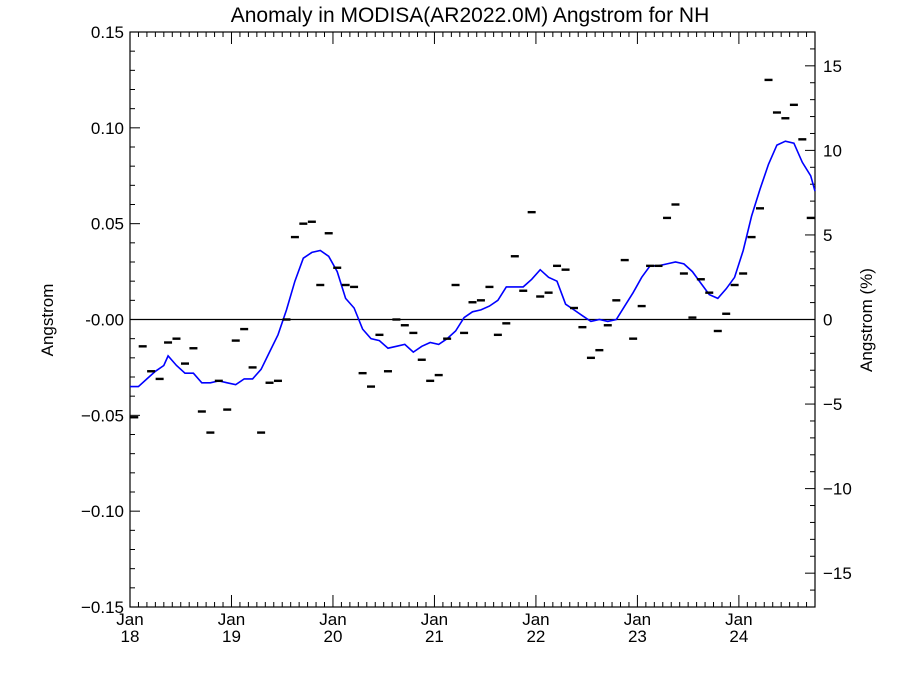  I want to click on y-axis-label-left: Angstrom, so click(47, 320).